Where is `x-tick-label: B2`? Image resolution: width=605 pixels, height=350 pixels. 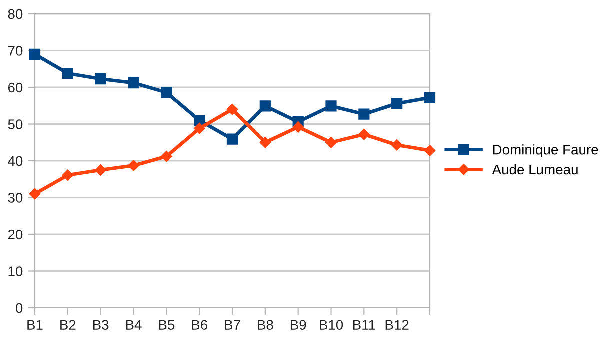 x-tick-label: B2 is located at coordinates (68, 325).